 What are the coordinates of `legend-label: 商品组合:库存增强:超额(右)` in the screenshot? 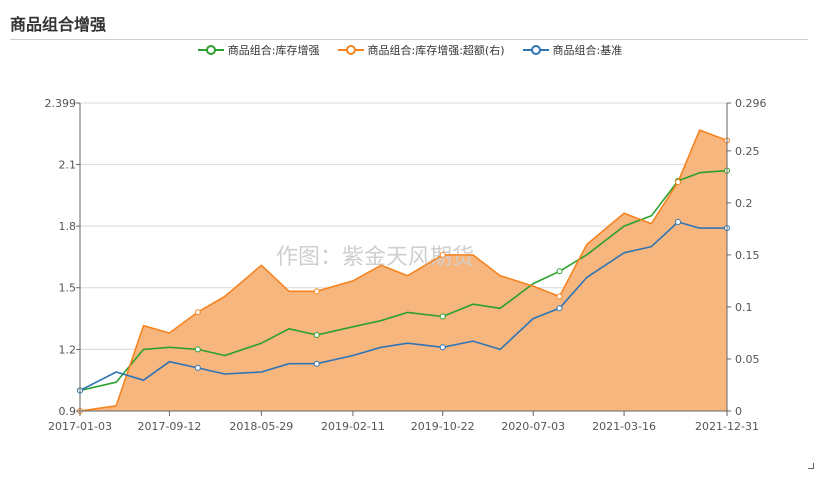 It's located at (436, 50).